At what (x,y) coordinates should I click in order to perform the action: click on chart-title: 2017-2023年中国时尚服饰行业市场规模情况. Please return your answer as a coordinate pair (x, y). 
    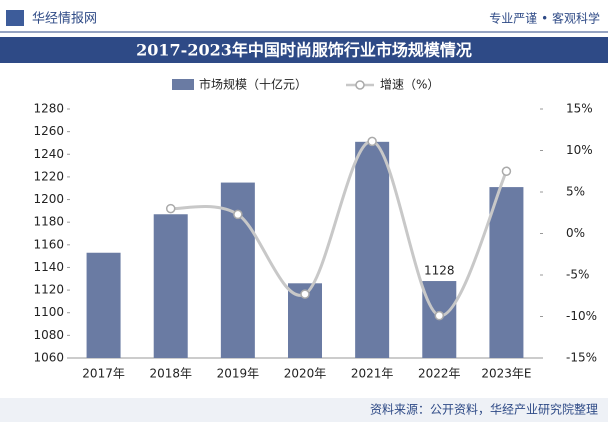
    Looking at the image, I should click on (304, 50).